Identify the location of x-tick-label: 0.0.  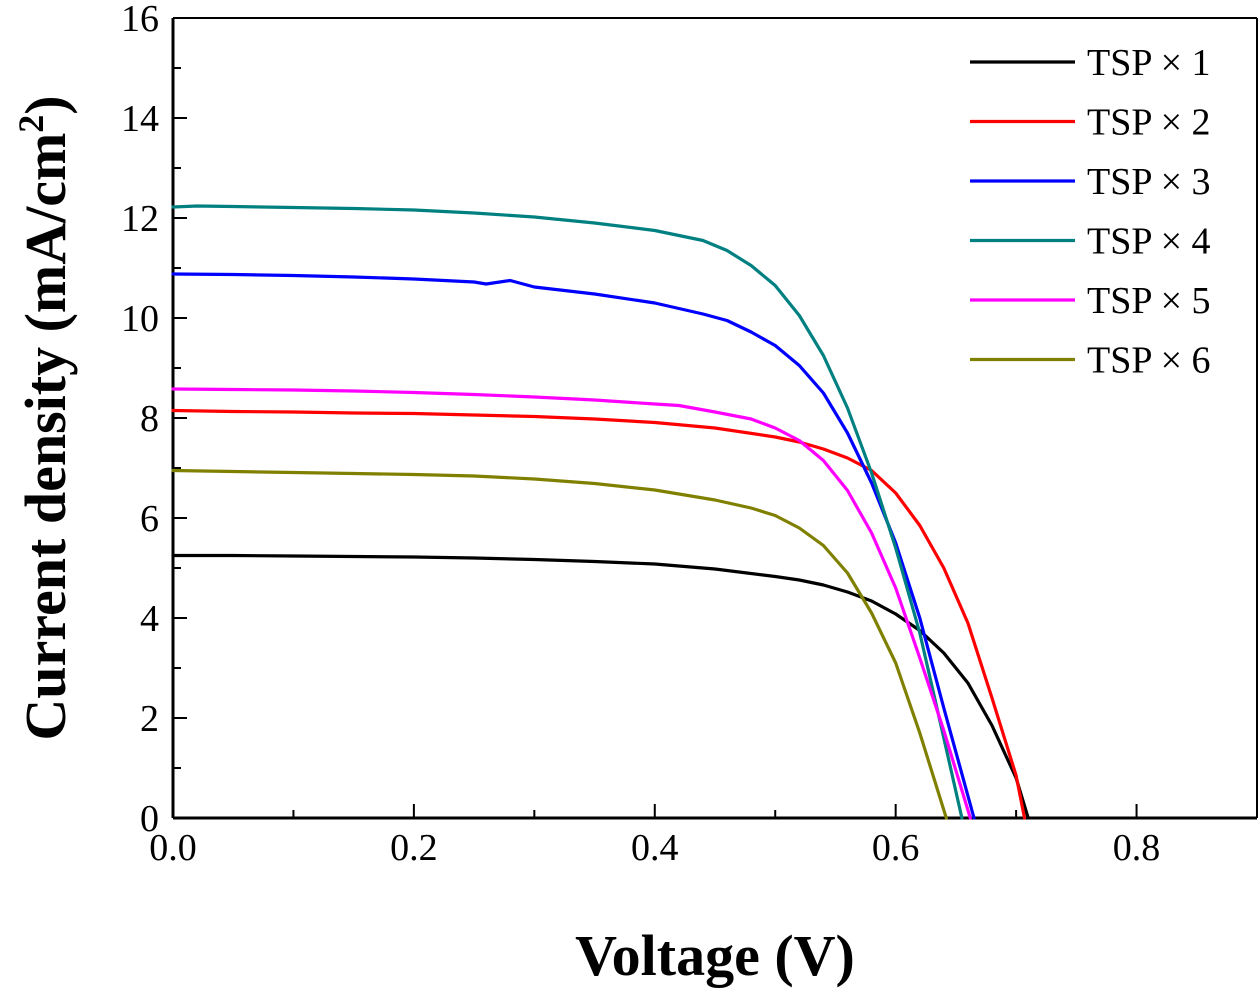
(173, 848).